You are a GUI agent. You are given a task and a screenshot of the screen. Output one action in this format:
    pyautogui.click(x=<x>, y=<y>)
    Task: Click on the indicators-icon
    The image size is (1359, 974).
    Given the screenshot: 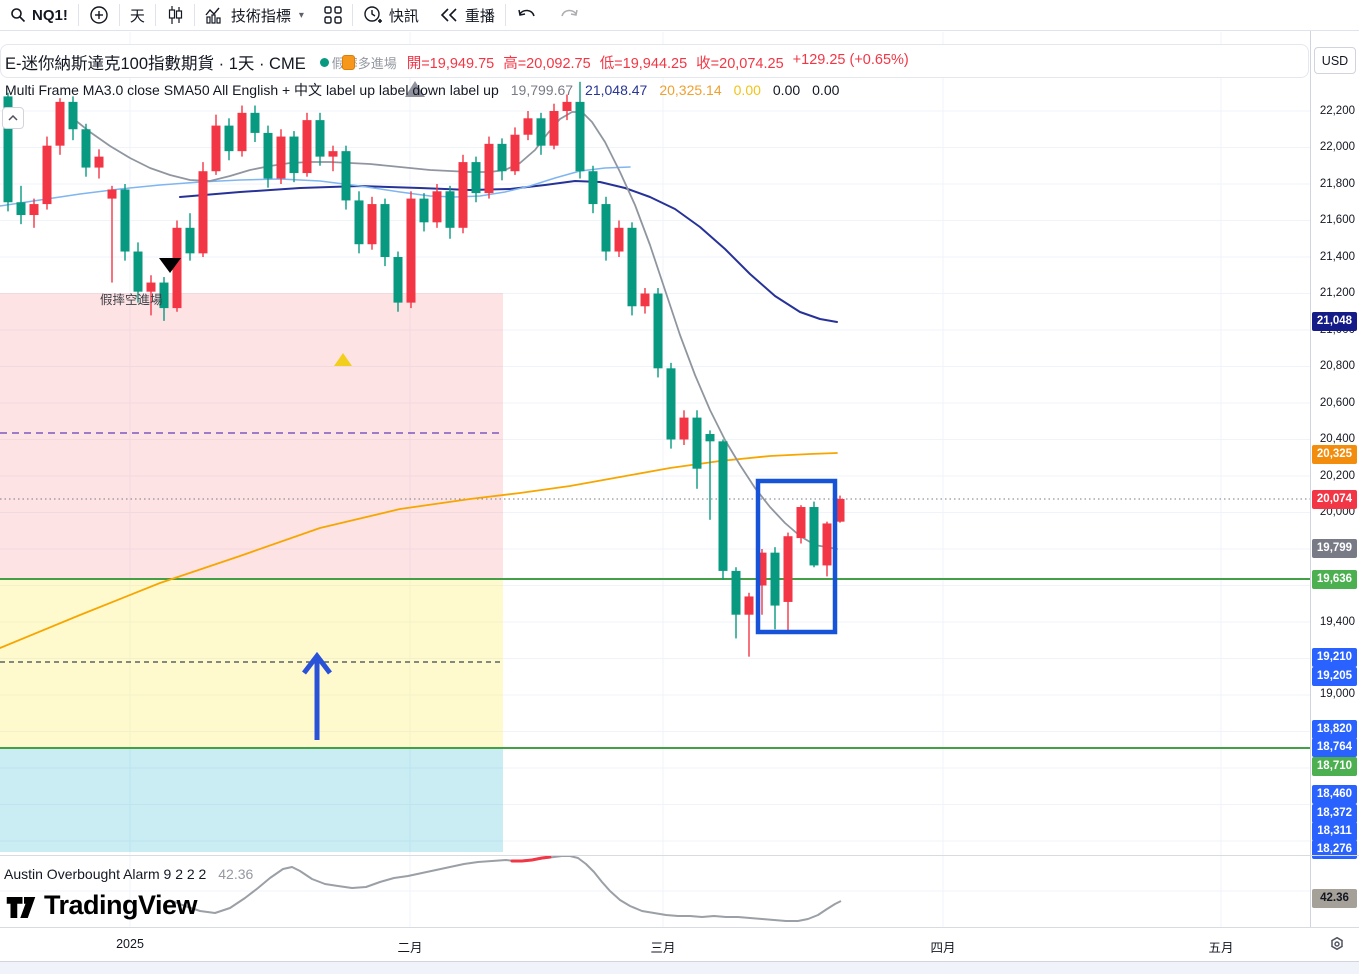 What is the action you would take?
    pyautogui.click(x=215, y=15)
    